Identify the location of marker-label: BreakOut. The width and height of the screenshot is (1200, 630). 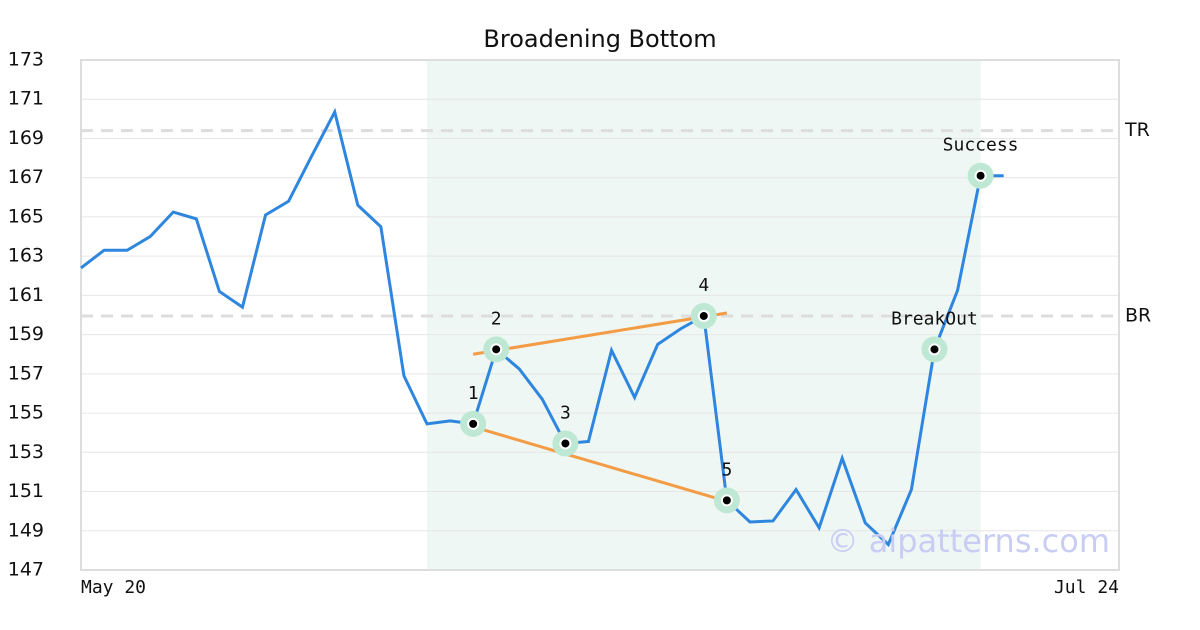
(934, 318).